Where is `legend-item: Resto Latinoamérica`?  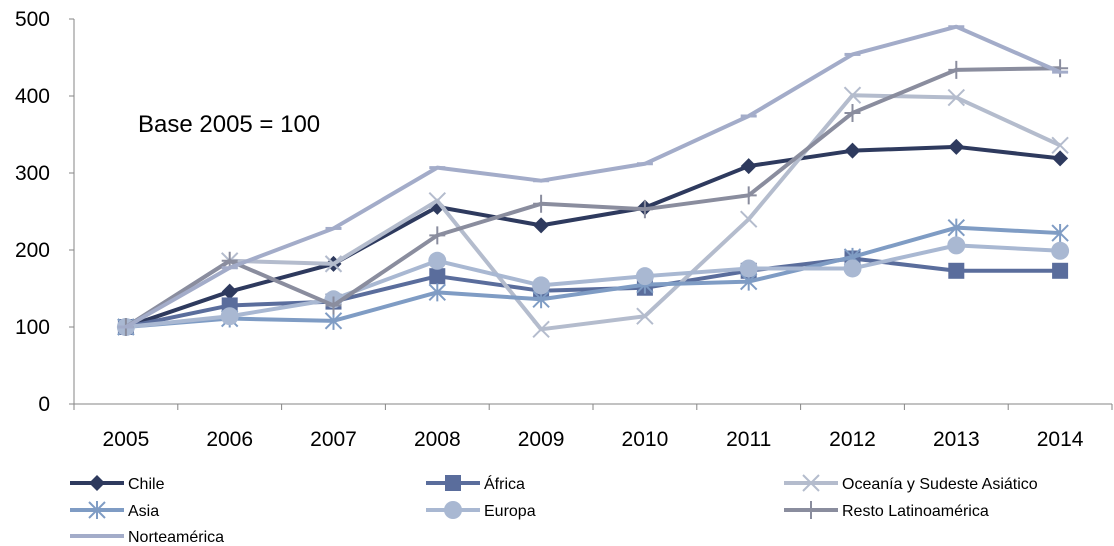 legend-item: Resto Latinoamérica is located at coordinates (886, 510).